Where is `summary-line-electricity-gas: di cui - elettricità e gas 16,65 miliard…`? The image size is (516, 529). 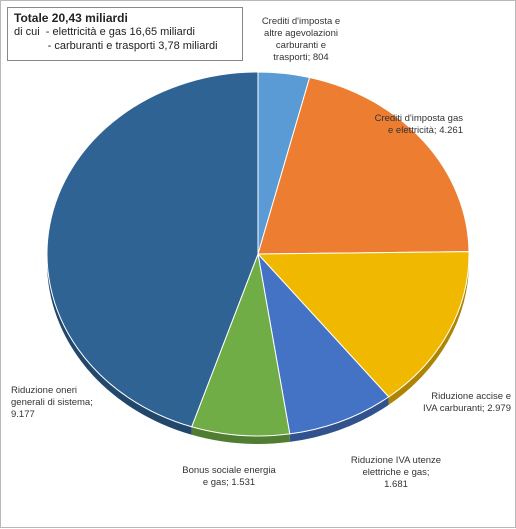
summary-line-electricity-gas: di cui - elettricità e gas 16,65 miliard… is located at coordinates (104, 32).